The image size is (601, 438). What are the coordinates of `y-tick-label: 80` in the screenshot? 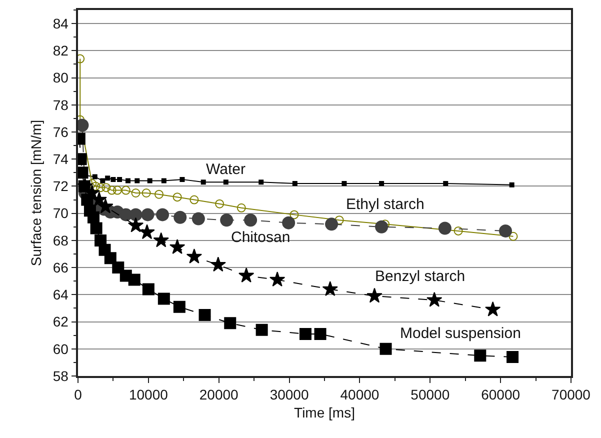 It's located at (60, 78).